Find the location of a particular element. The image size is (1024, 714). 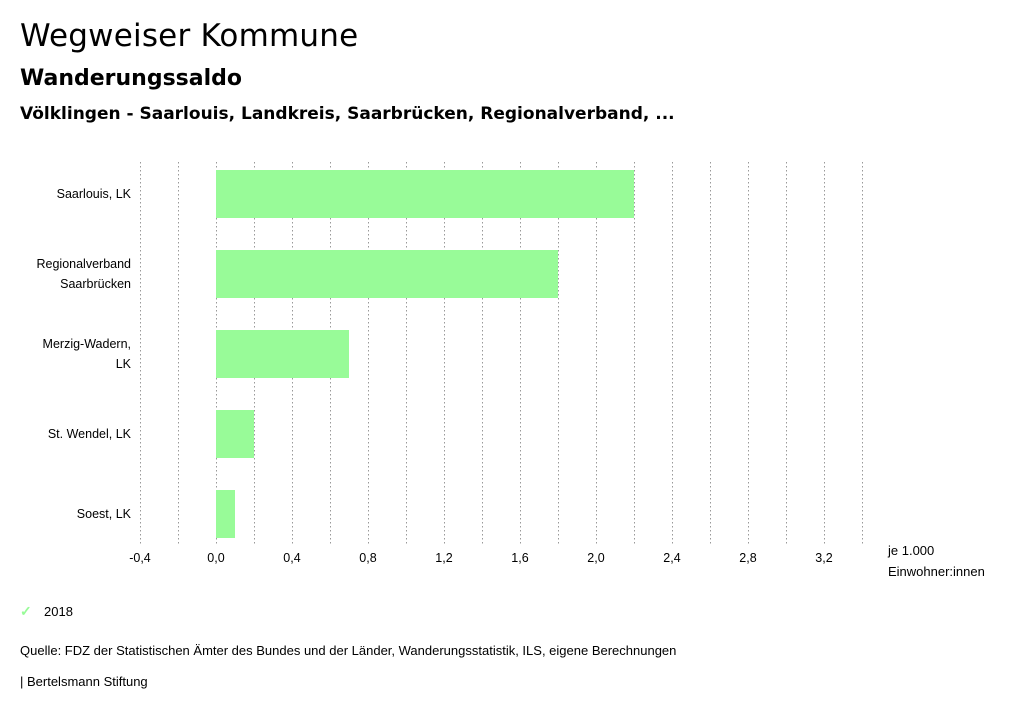

category-label: Saarlouis, LK is located at coordinates (94, 194).